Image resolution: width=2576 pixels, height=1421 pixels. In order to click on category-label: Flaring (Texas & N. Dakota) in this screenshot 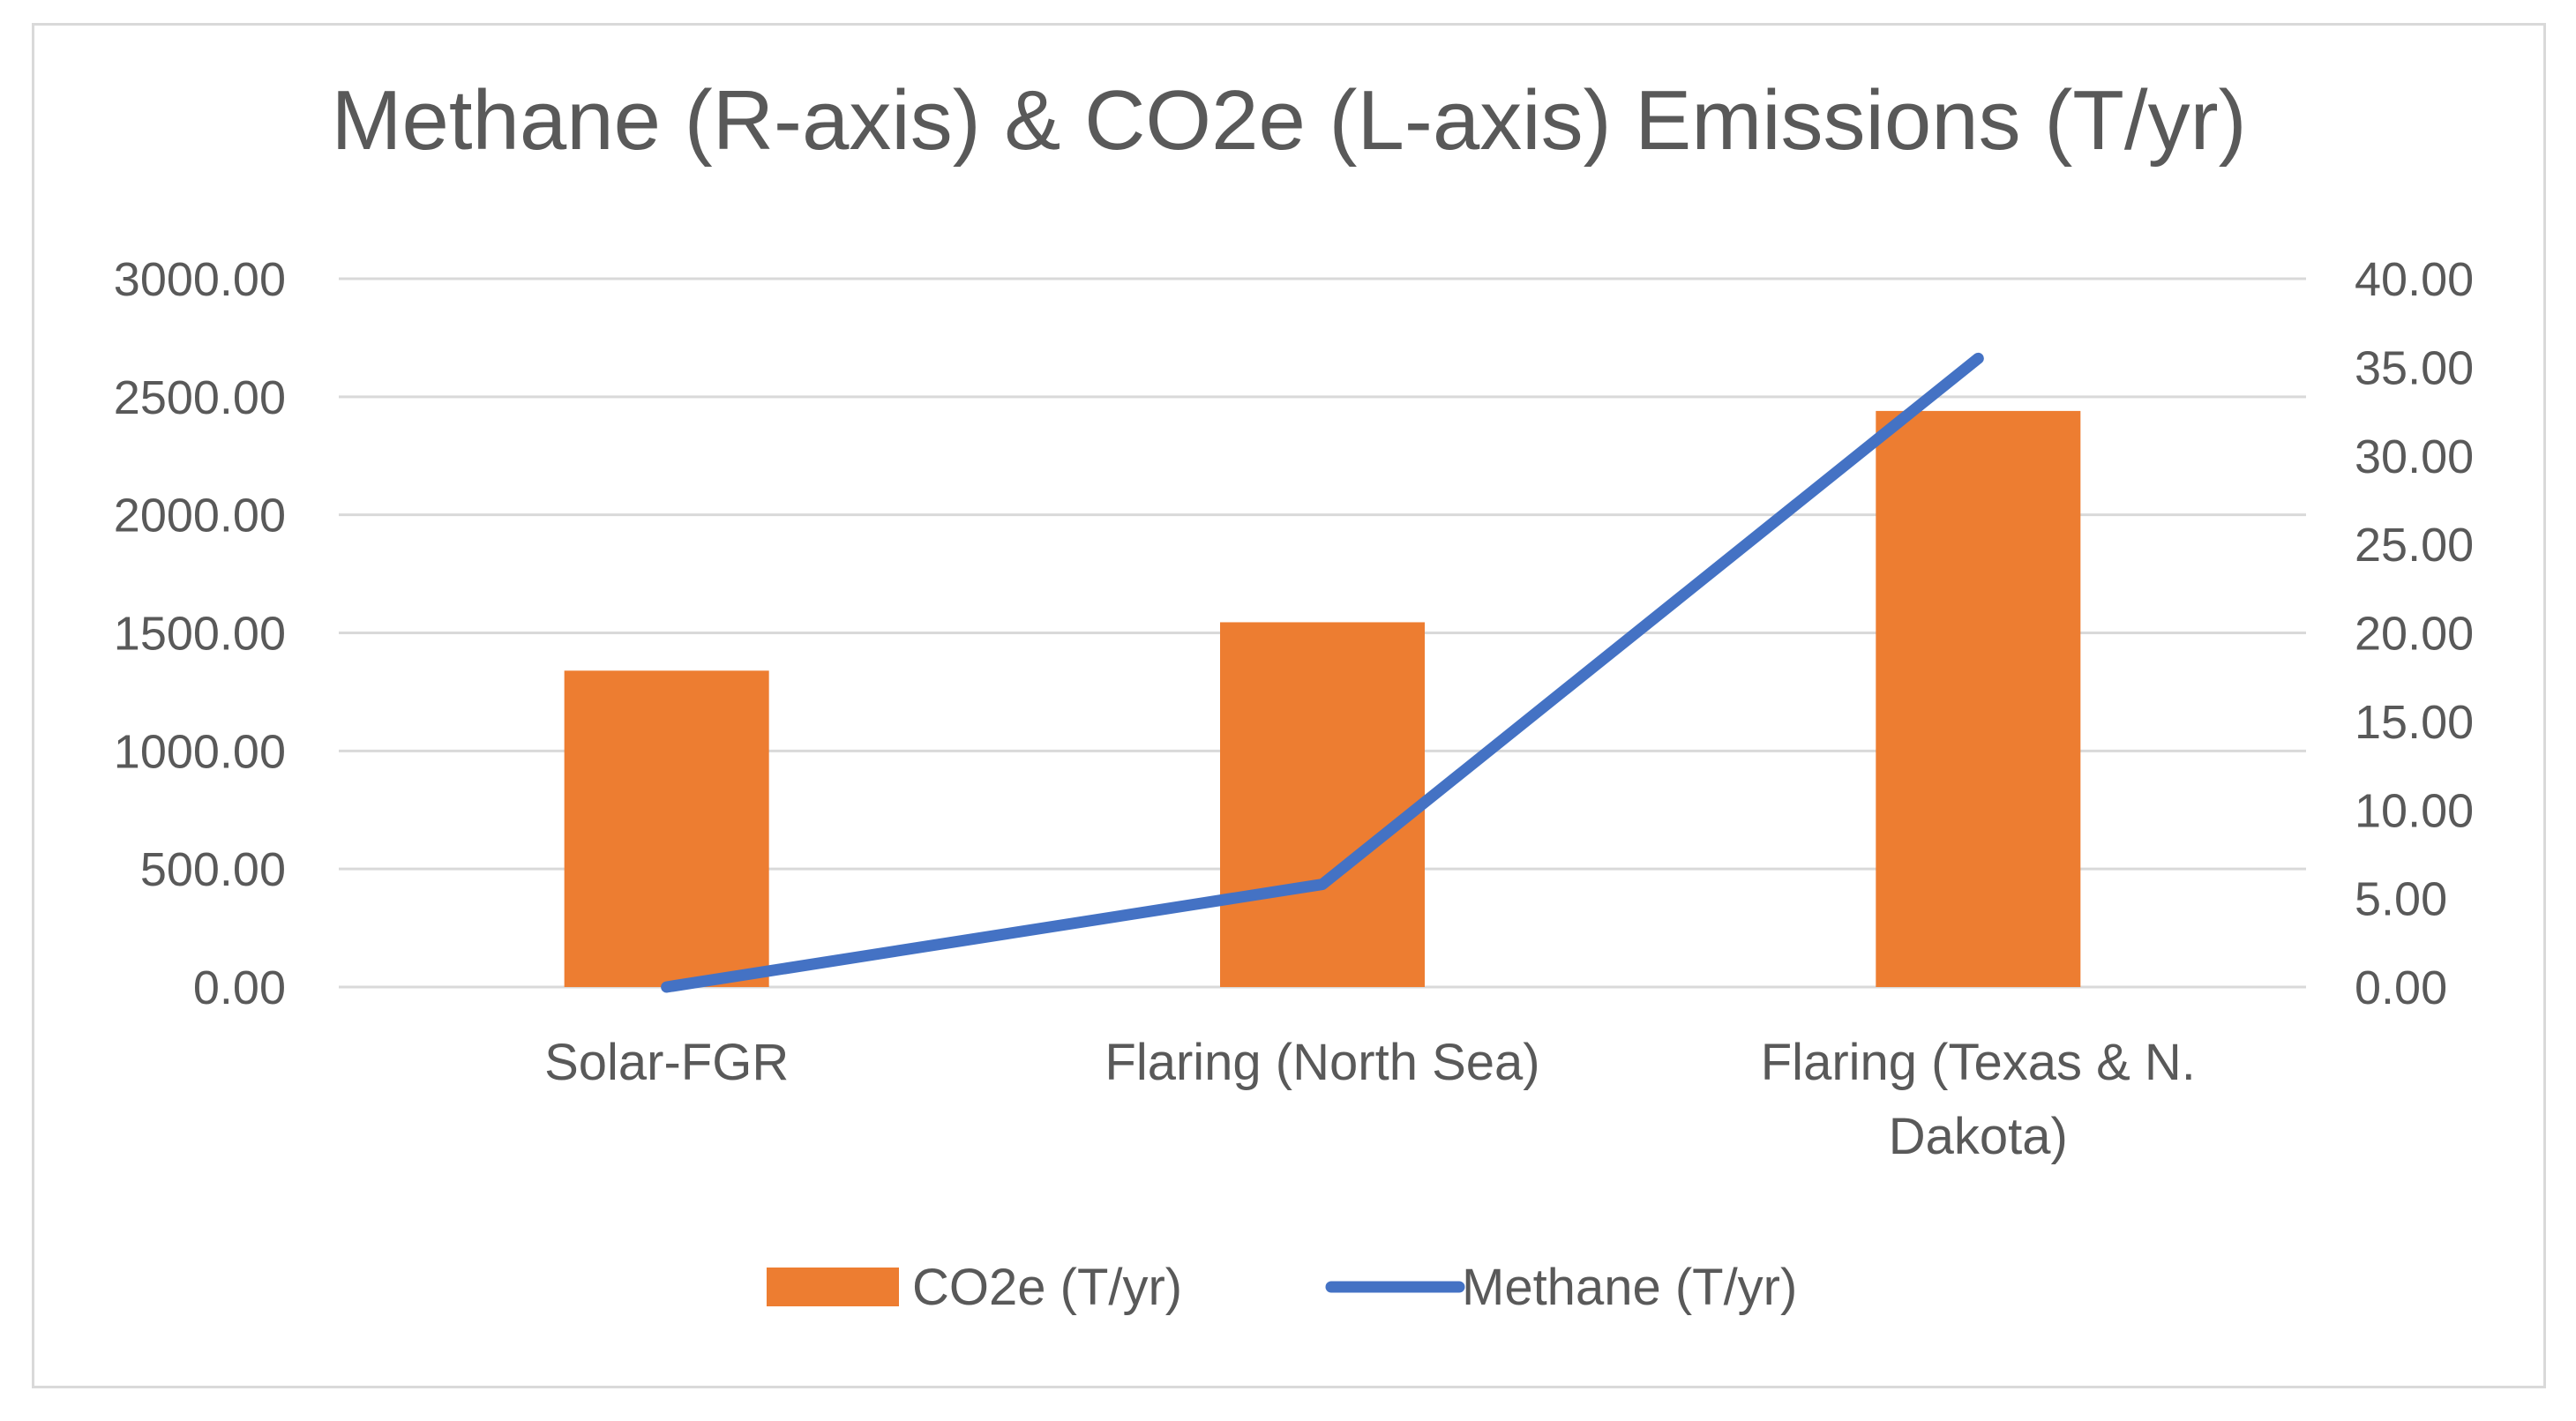, I will do `click(1979, 1099)`.